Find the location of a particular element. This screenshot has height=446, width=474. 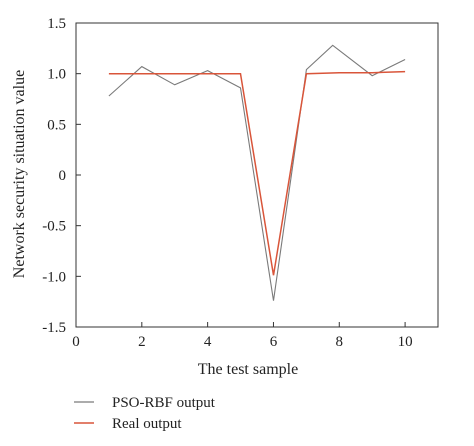

y-axis-label: Network security situation value is located at coordinates (19, 174).